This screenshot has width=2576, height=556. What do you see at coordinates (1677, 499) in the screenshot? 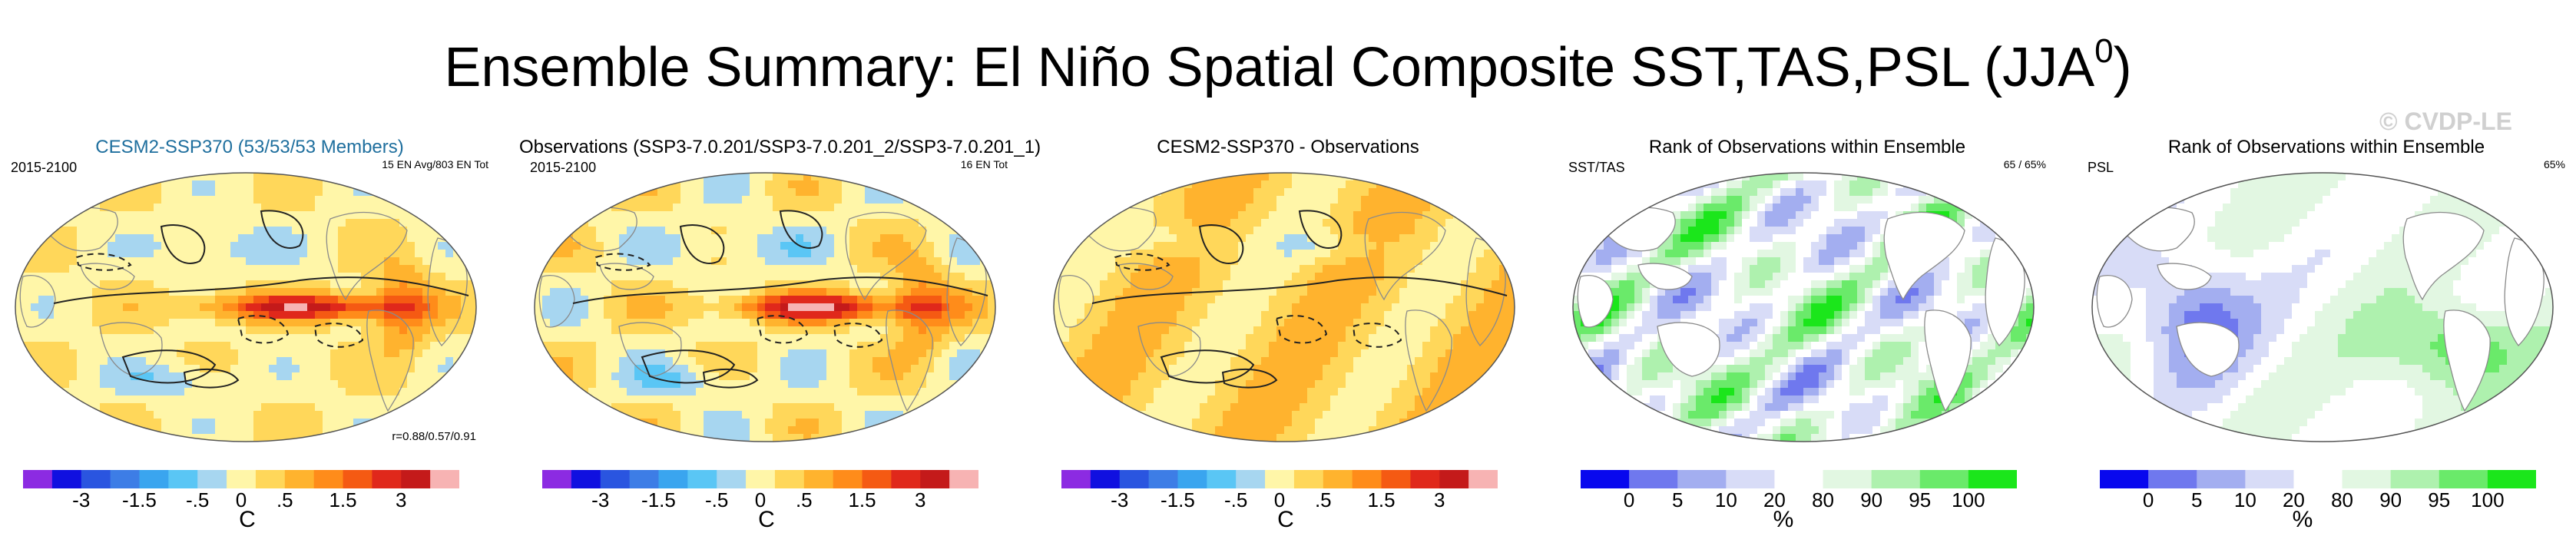
I see `colorbar-tick-label: 5` at bounding box center [1677, 499].